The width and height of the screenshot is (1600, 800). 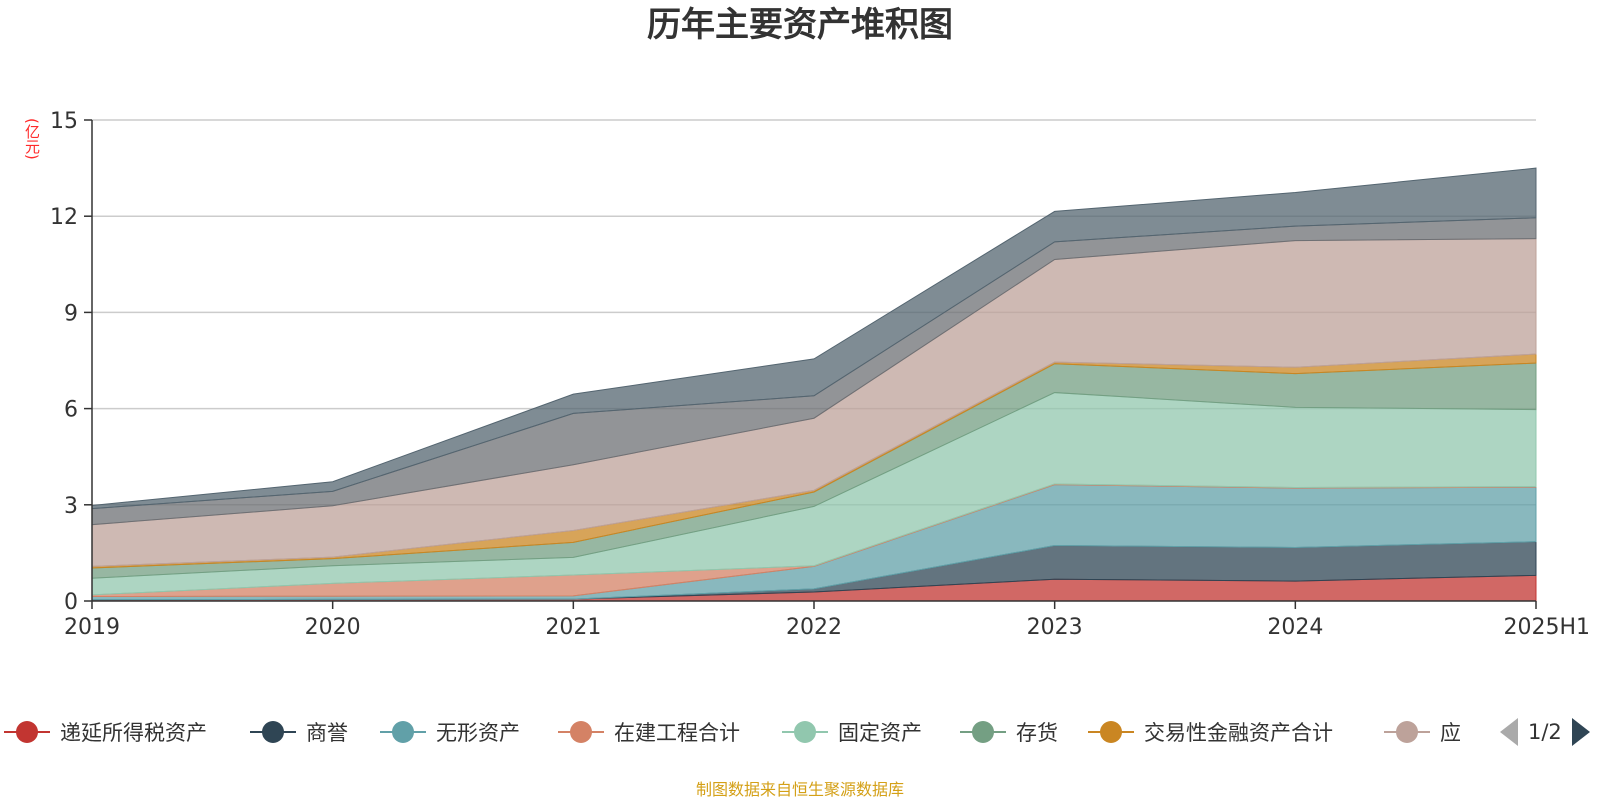 I want to click on legend-item: 在建工程合计, so click(x=648, y=732).